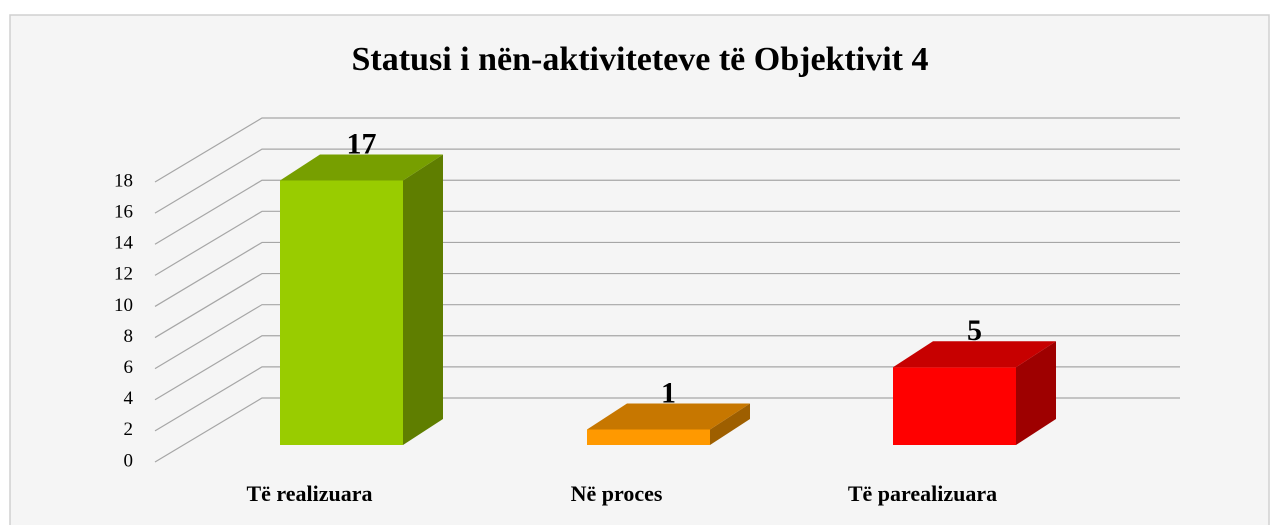  I want to click on y-tick-label: 0, so click(129, 460).